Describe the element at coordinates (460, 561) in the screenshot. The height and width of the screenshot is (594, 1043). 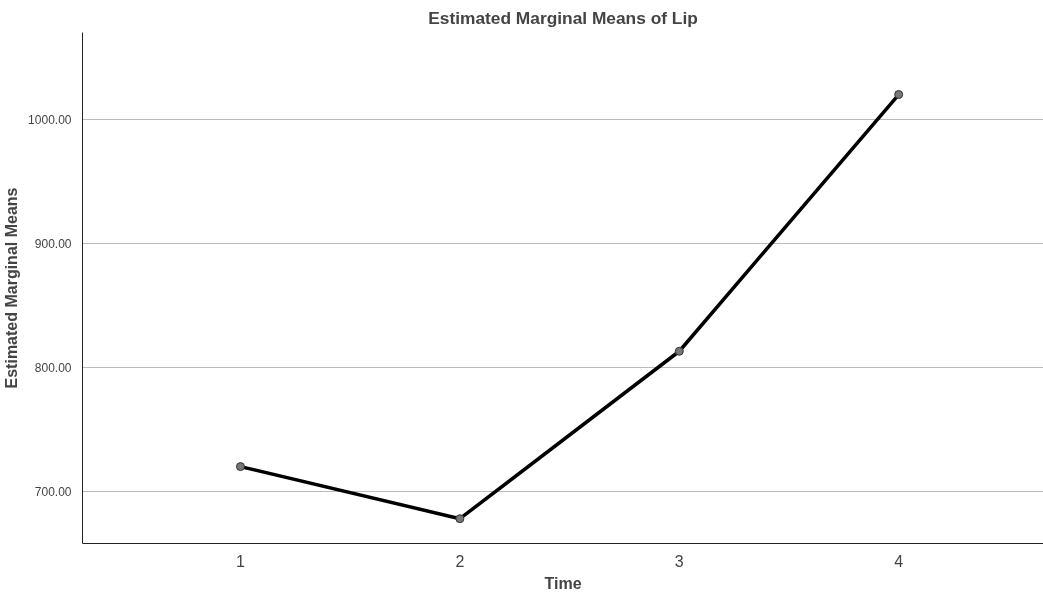
I see `x-tick-label: 2` at that location.